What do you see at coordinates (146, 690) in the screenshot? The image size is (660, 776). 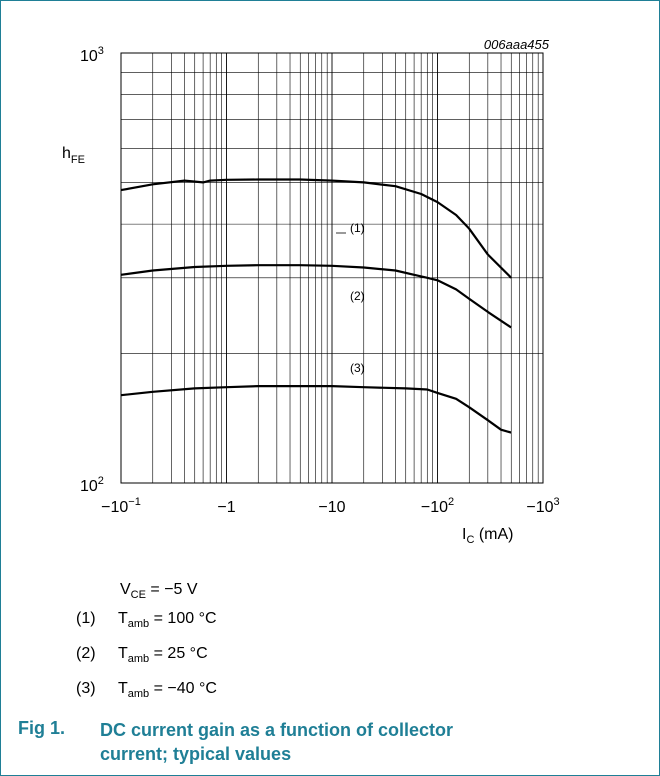 I see `condition-3: (3) Tamb = −40 °C` at bounding box center [146, 690].